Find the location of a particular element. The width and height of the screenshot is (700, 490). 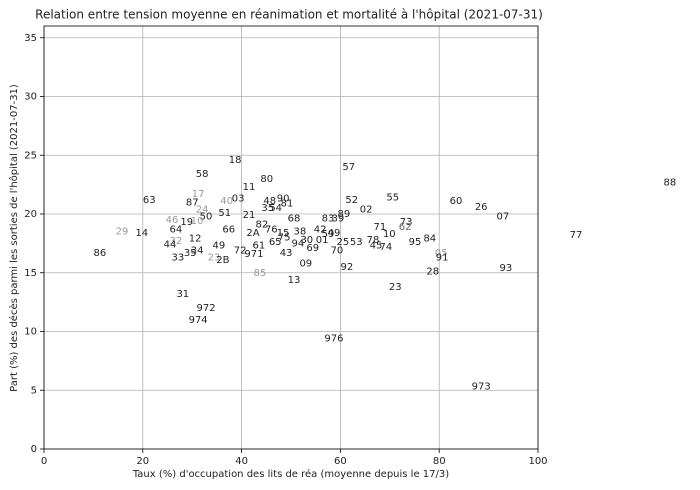

point-label: 21 is located at coordinates (249, 215).